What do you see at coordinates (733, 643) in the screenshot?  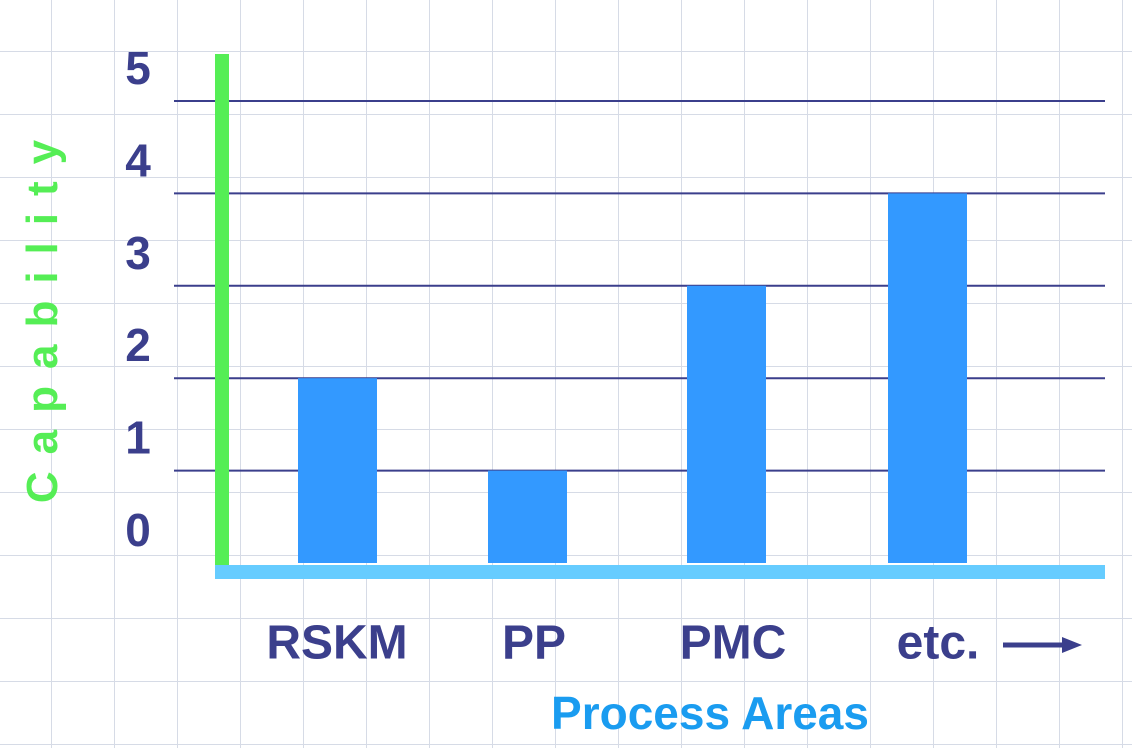 I see `x-category-label-pmc: PMC` at bounding box center [733, 643].